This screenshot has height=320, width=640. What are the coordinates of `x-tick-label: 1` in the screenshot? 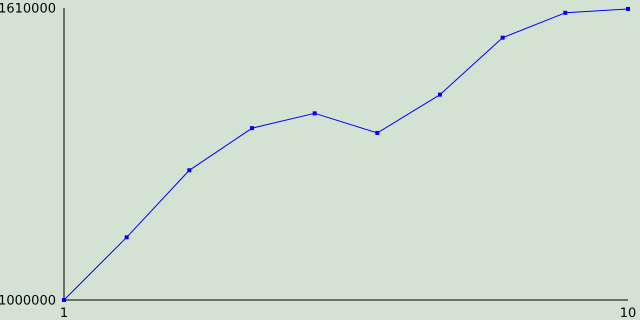 It's located at (64, 313).